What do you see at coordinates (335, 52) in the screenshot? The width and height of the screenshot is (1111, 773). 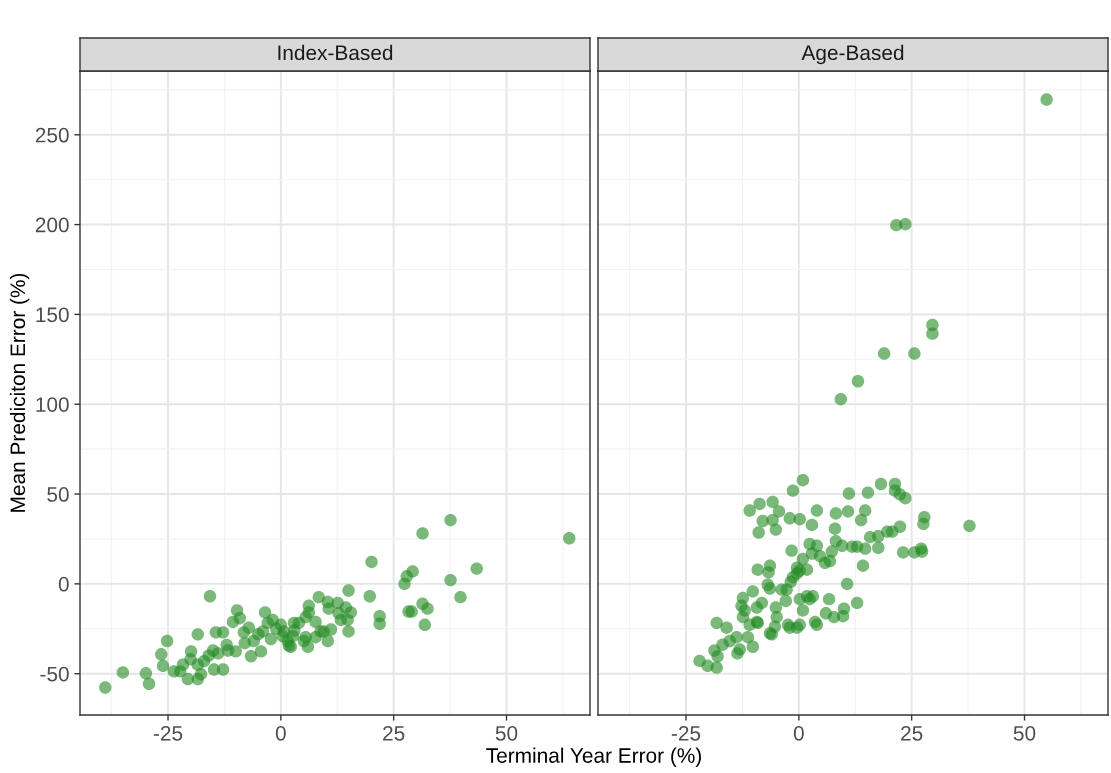 I see `chart-title: Index-Based` at bounding box center [335, 52].